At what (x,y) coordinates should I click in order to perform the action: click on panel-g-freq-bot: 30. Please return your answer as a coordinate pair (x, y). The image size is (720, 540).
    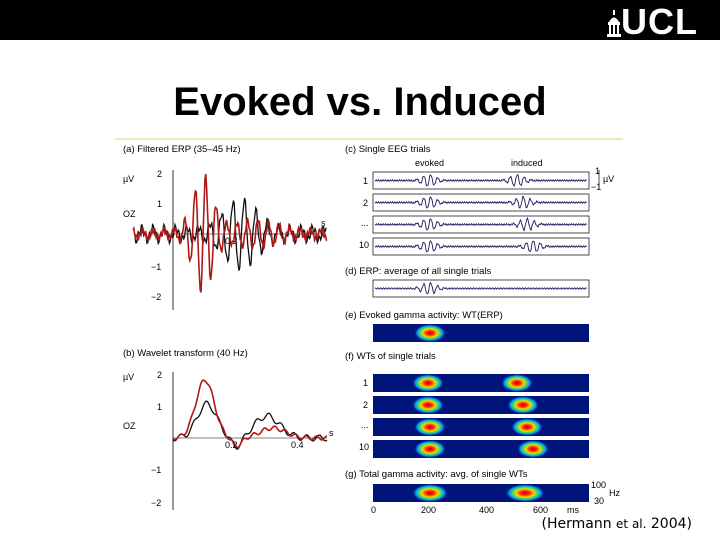
    Looking at the image, I should click on (599, 501).